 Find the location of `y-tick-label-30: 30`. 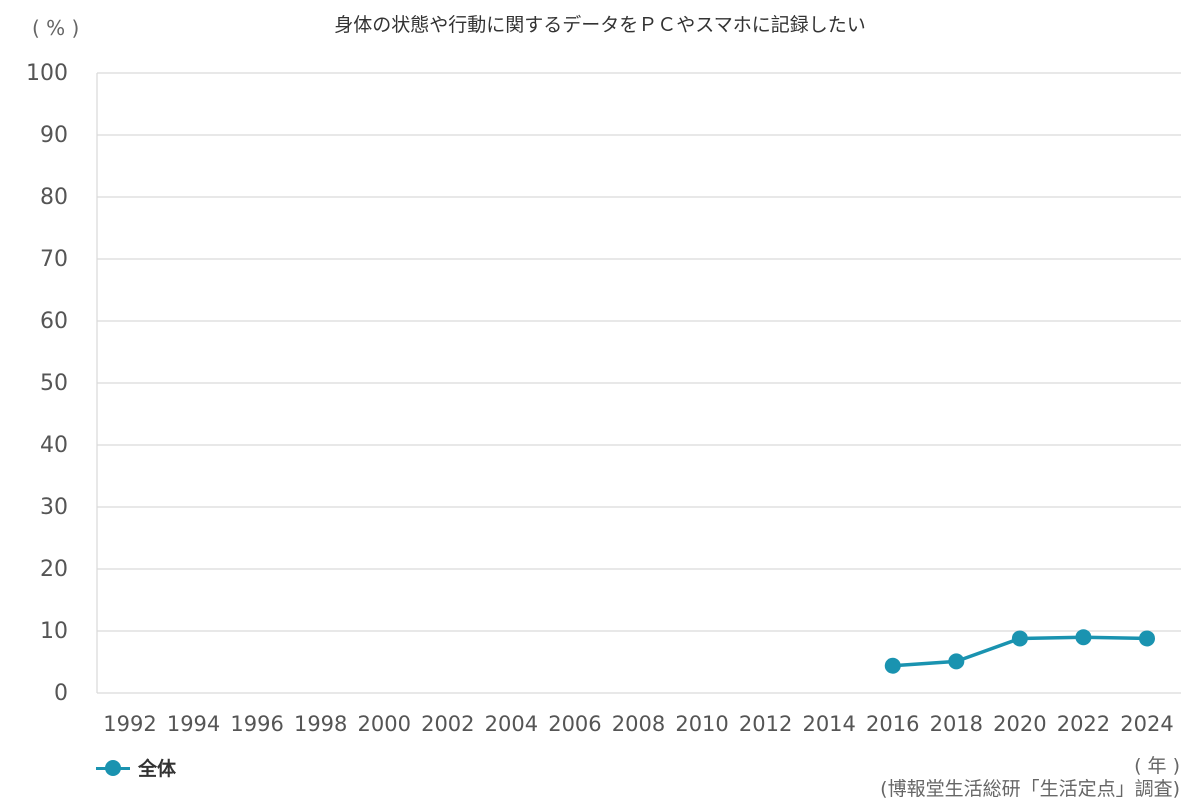

y-tick-label-30: 30 is located at coordinates (54, 507).